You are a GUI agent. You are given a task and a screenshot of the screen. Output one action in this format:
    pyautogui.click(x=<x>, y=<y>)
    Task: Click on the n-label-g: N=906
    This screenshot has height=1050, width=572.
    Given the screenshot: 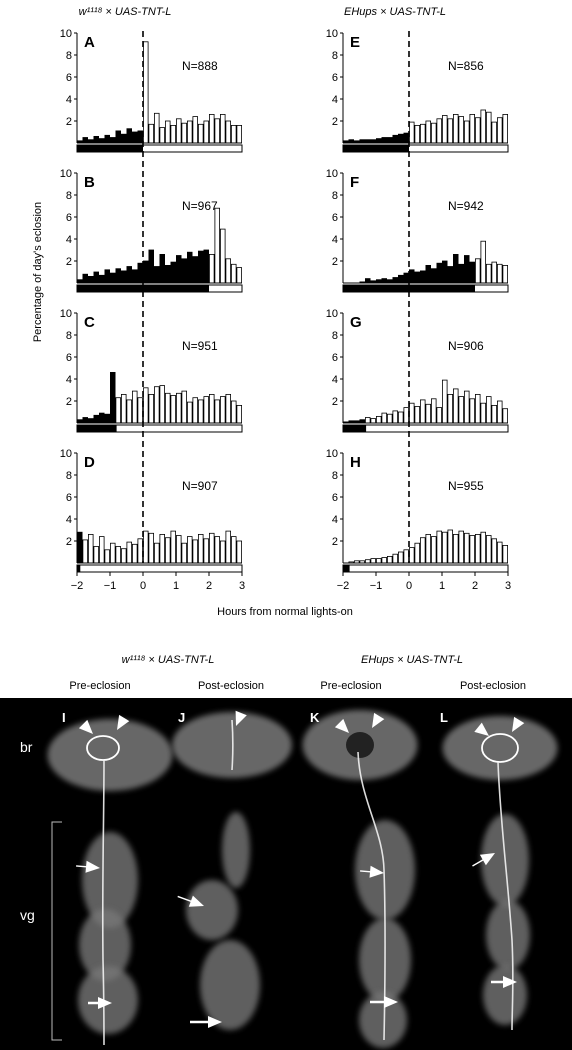 What is the action you would take?
    pyautogui.click(x=466, y=346)
    